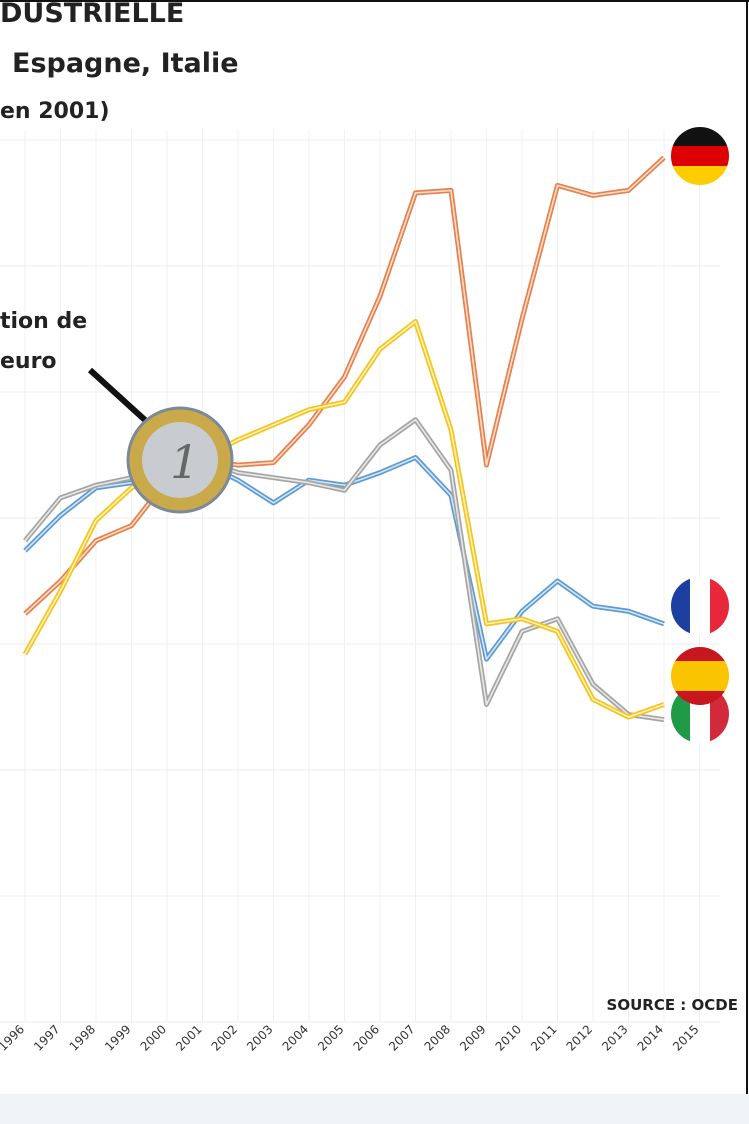 This screenshot has height=1124, width=749. Describe the element at coordinates (125, 63) in the screenshot. I see `title-line: Espagne, Italie` at that location.